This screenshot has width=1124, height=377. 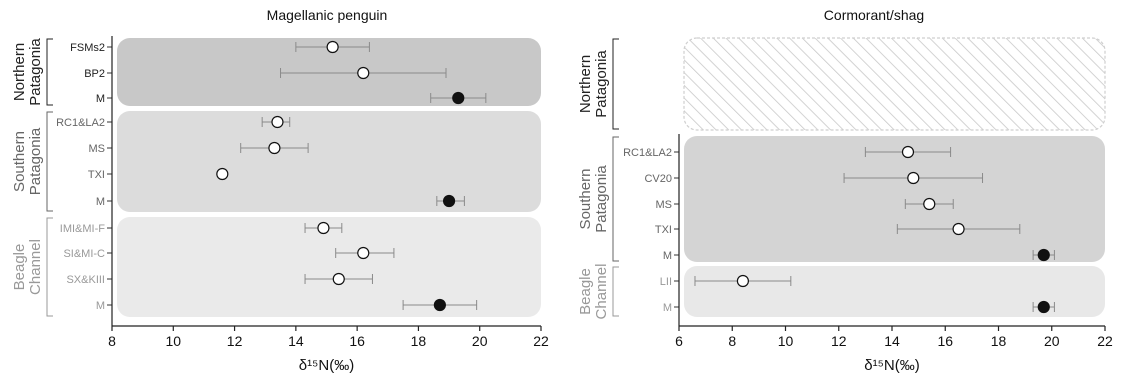 I want to click on chart-title: Magellanic penguin, so click(x=327, y=15).